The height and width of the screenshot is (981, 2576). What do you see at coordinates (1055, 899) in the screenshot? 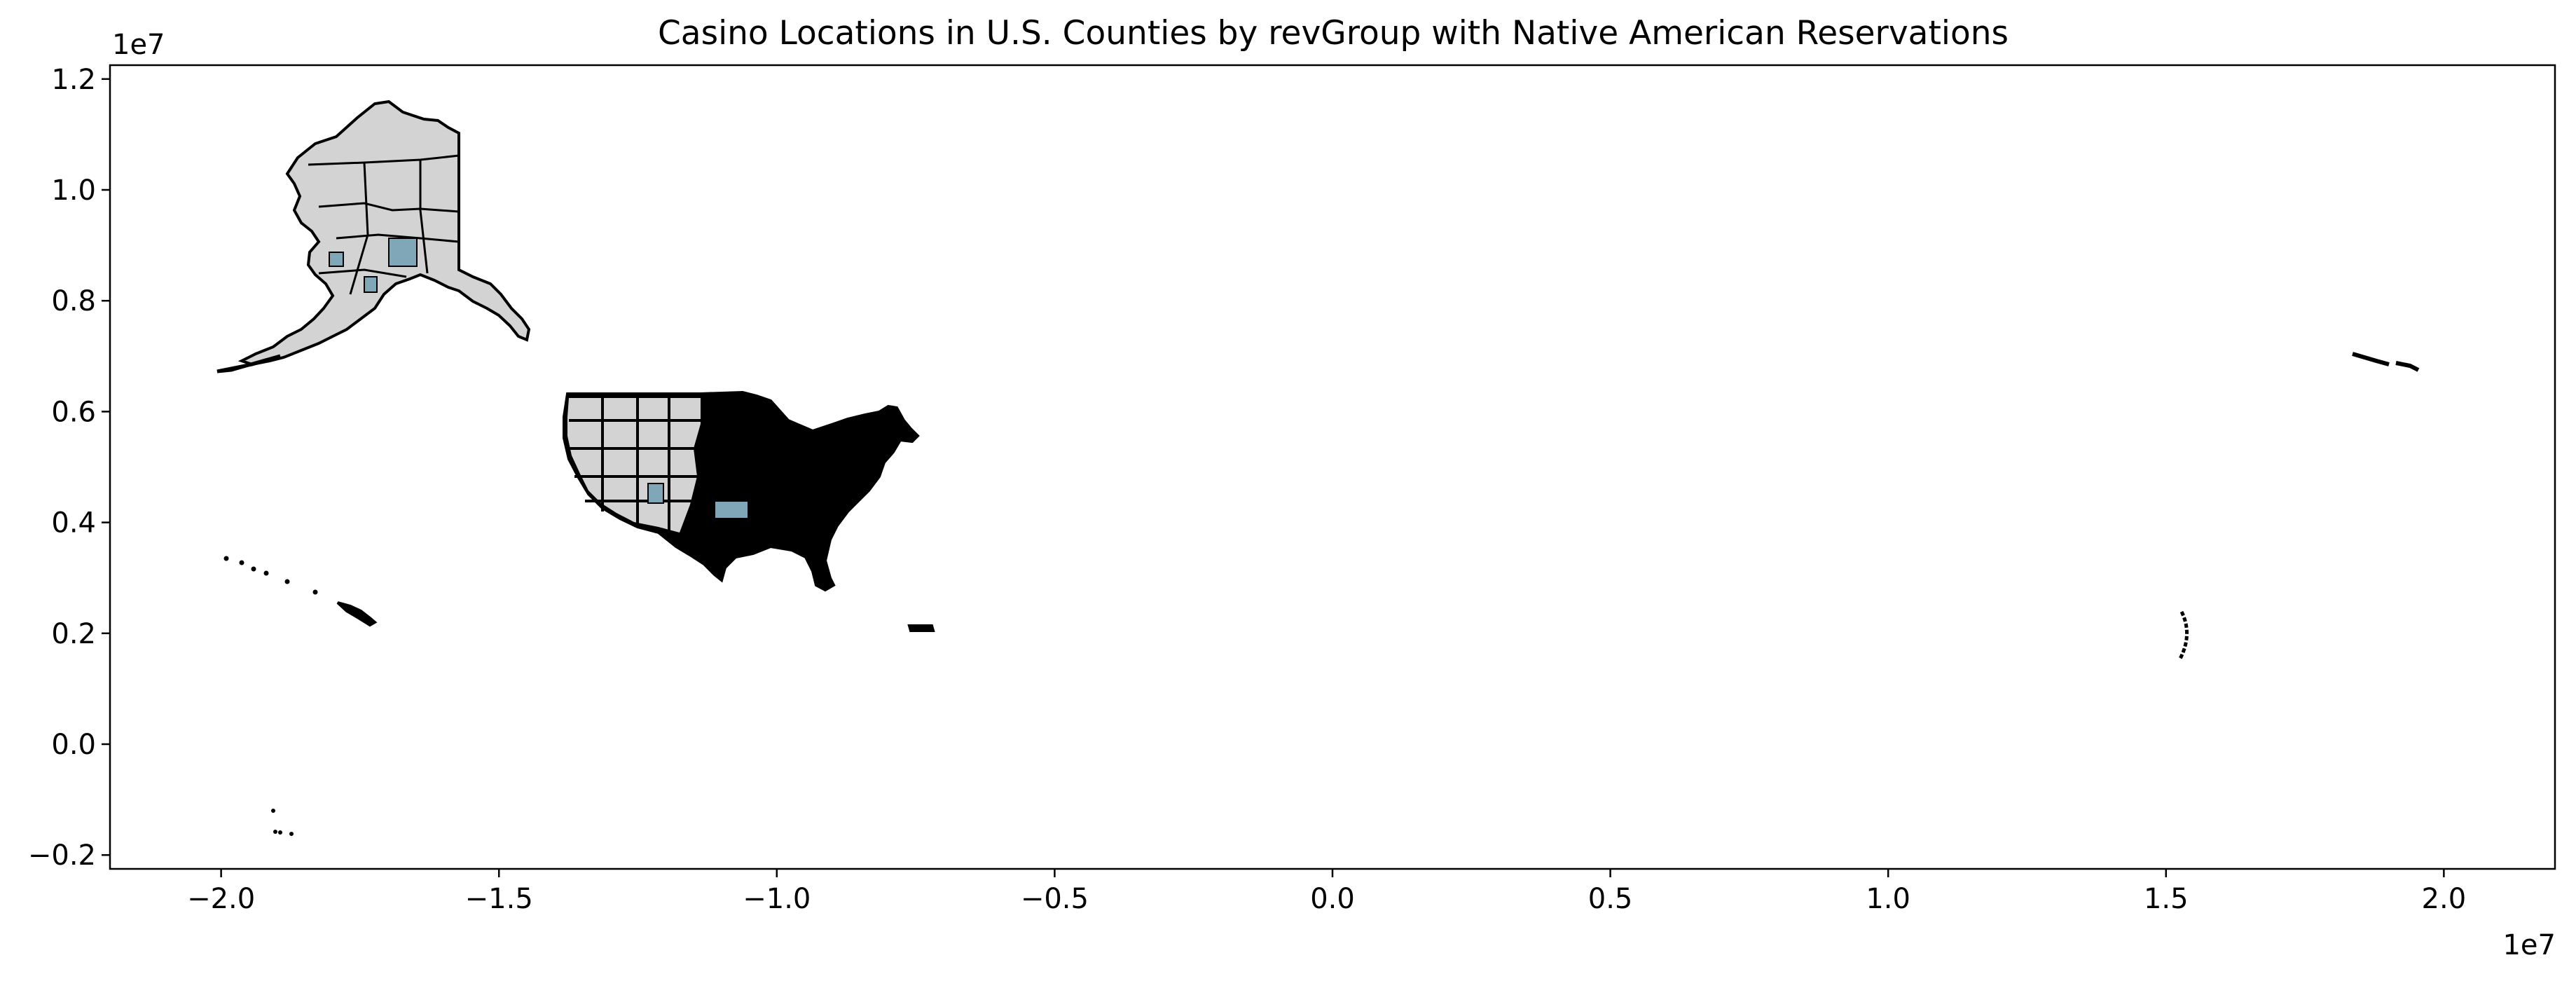
I see `x-tick-label: −0.5` at bounding box center [1055, 899].